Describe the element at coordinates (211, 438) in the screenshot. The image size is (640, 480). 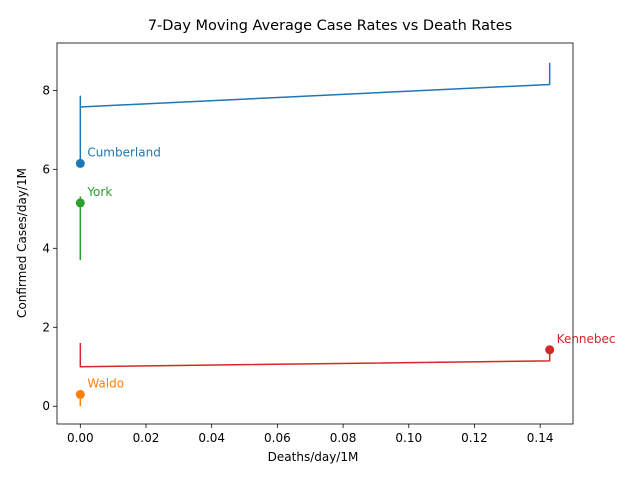
I see `x-tick-label-2: 0.04` at that location.